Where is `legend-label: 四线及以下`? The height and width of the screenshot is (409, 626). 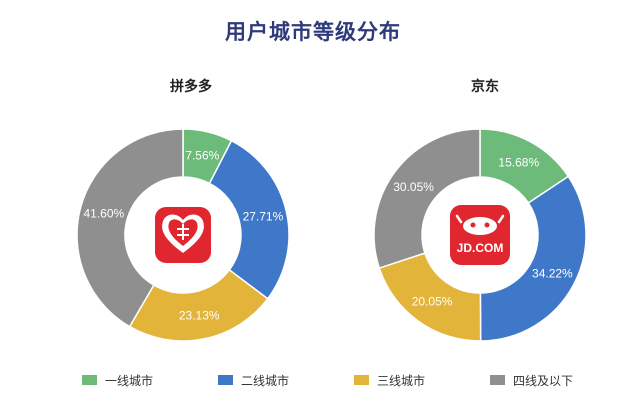 legend-label: 四线及以下 is located at coordinates (543, 380).